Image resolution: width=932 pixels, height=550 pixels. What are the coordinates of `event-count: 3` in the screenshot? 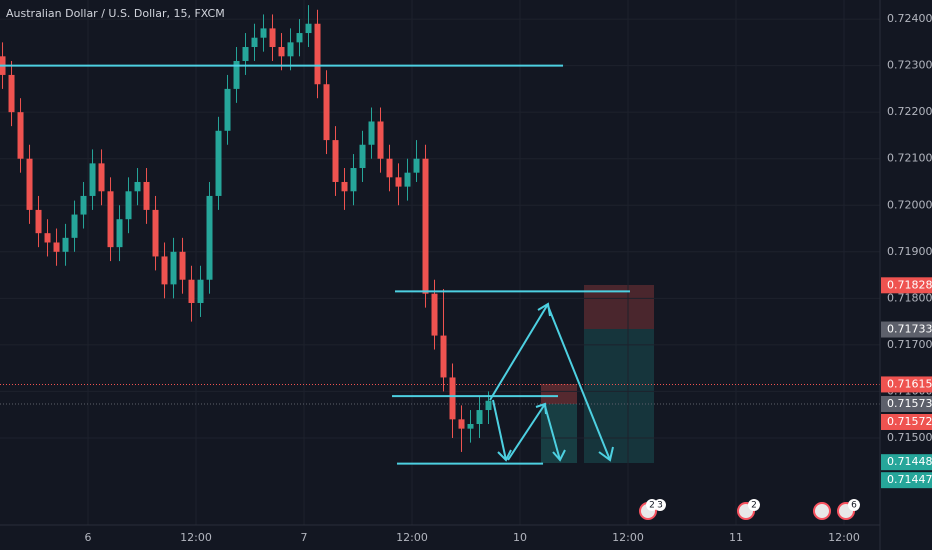 It's located at (660, 506).